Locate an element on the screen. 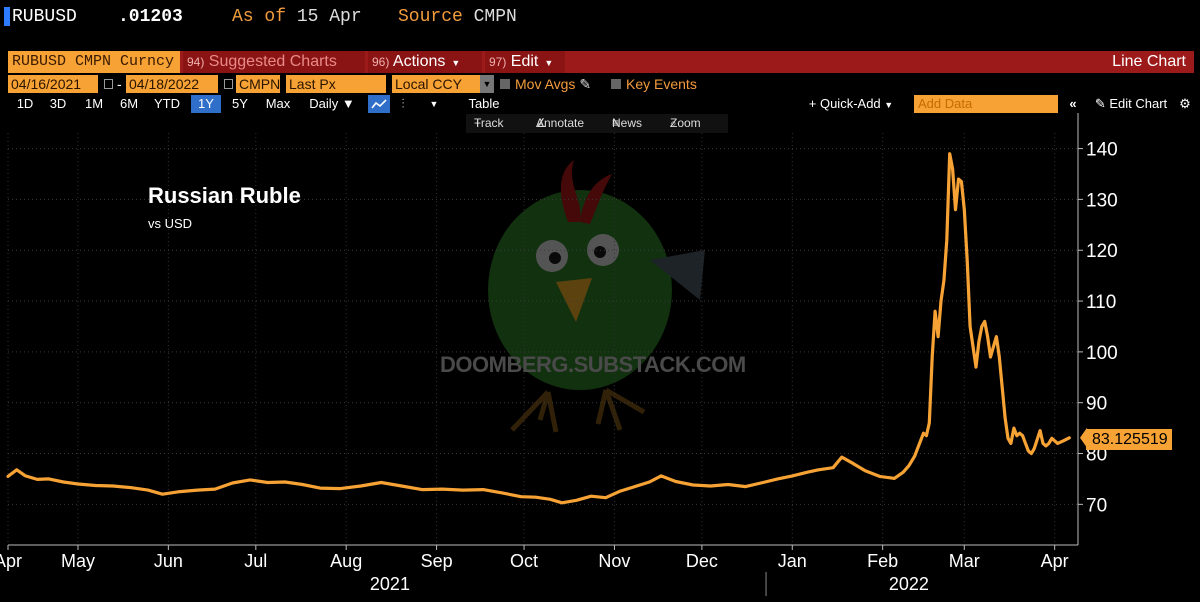  price-value: .01203 is located at coordinates (150, 17).